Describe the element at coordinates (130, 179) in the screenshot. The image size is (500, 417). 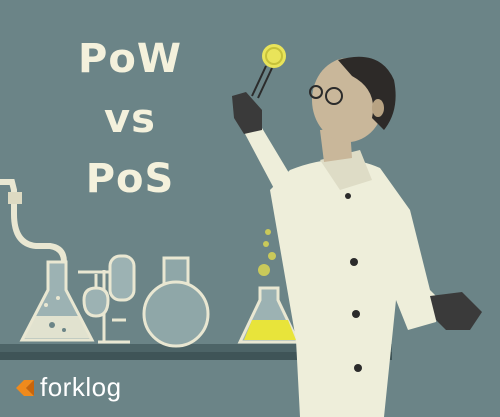
I see `title-pos: PoS` at that location.